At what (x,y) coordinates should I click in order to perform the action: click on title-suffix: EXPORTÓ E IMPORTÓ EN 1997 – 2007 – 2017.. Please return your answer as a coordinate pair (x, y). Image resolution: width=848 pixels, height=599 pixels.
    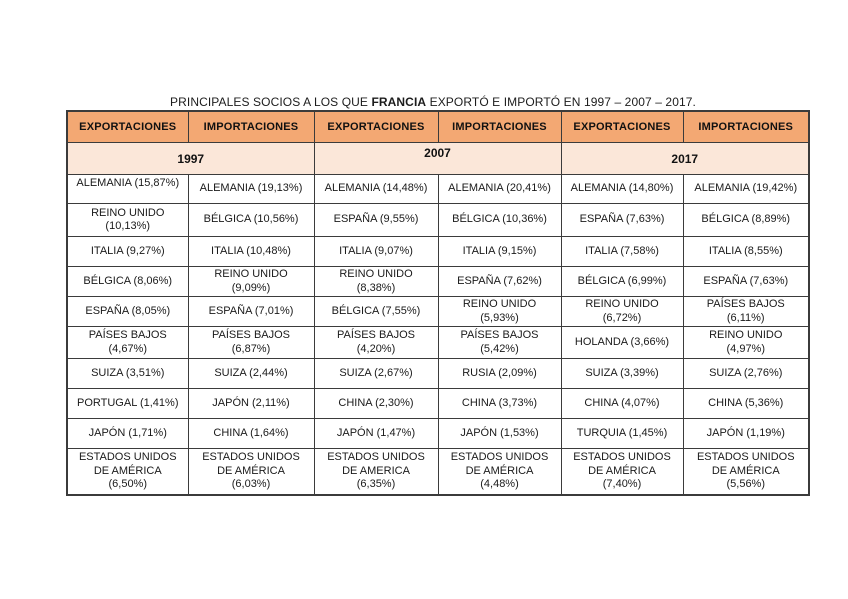
    Looking at the image, I should click on (562, 102).